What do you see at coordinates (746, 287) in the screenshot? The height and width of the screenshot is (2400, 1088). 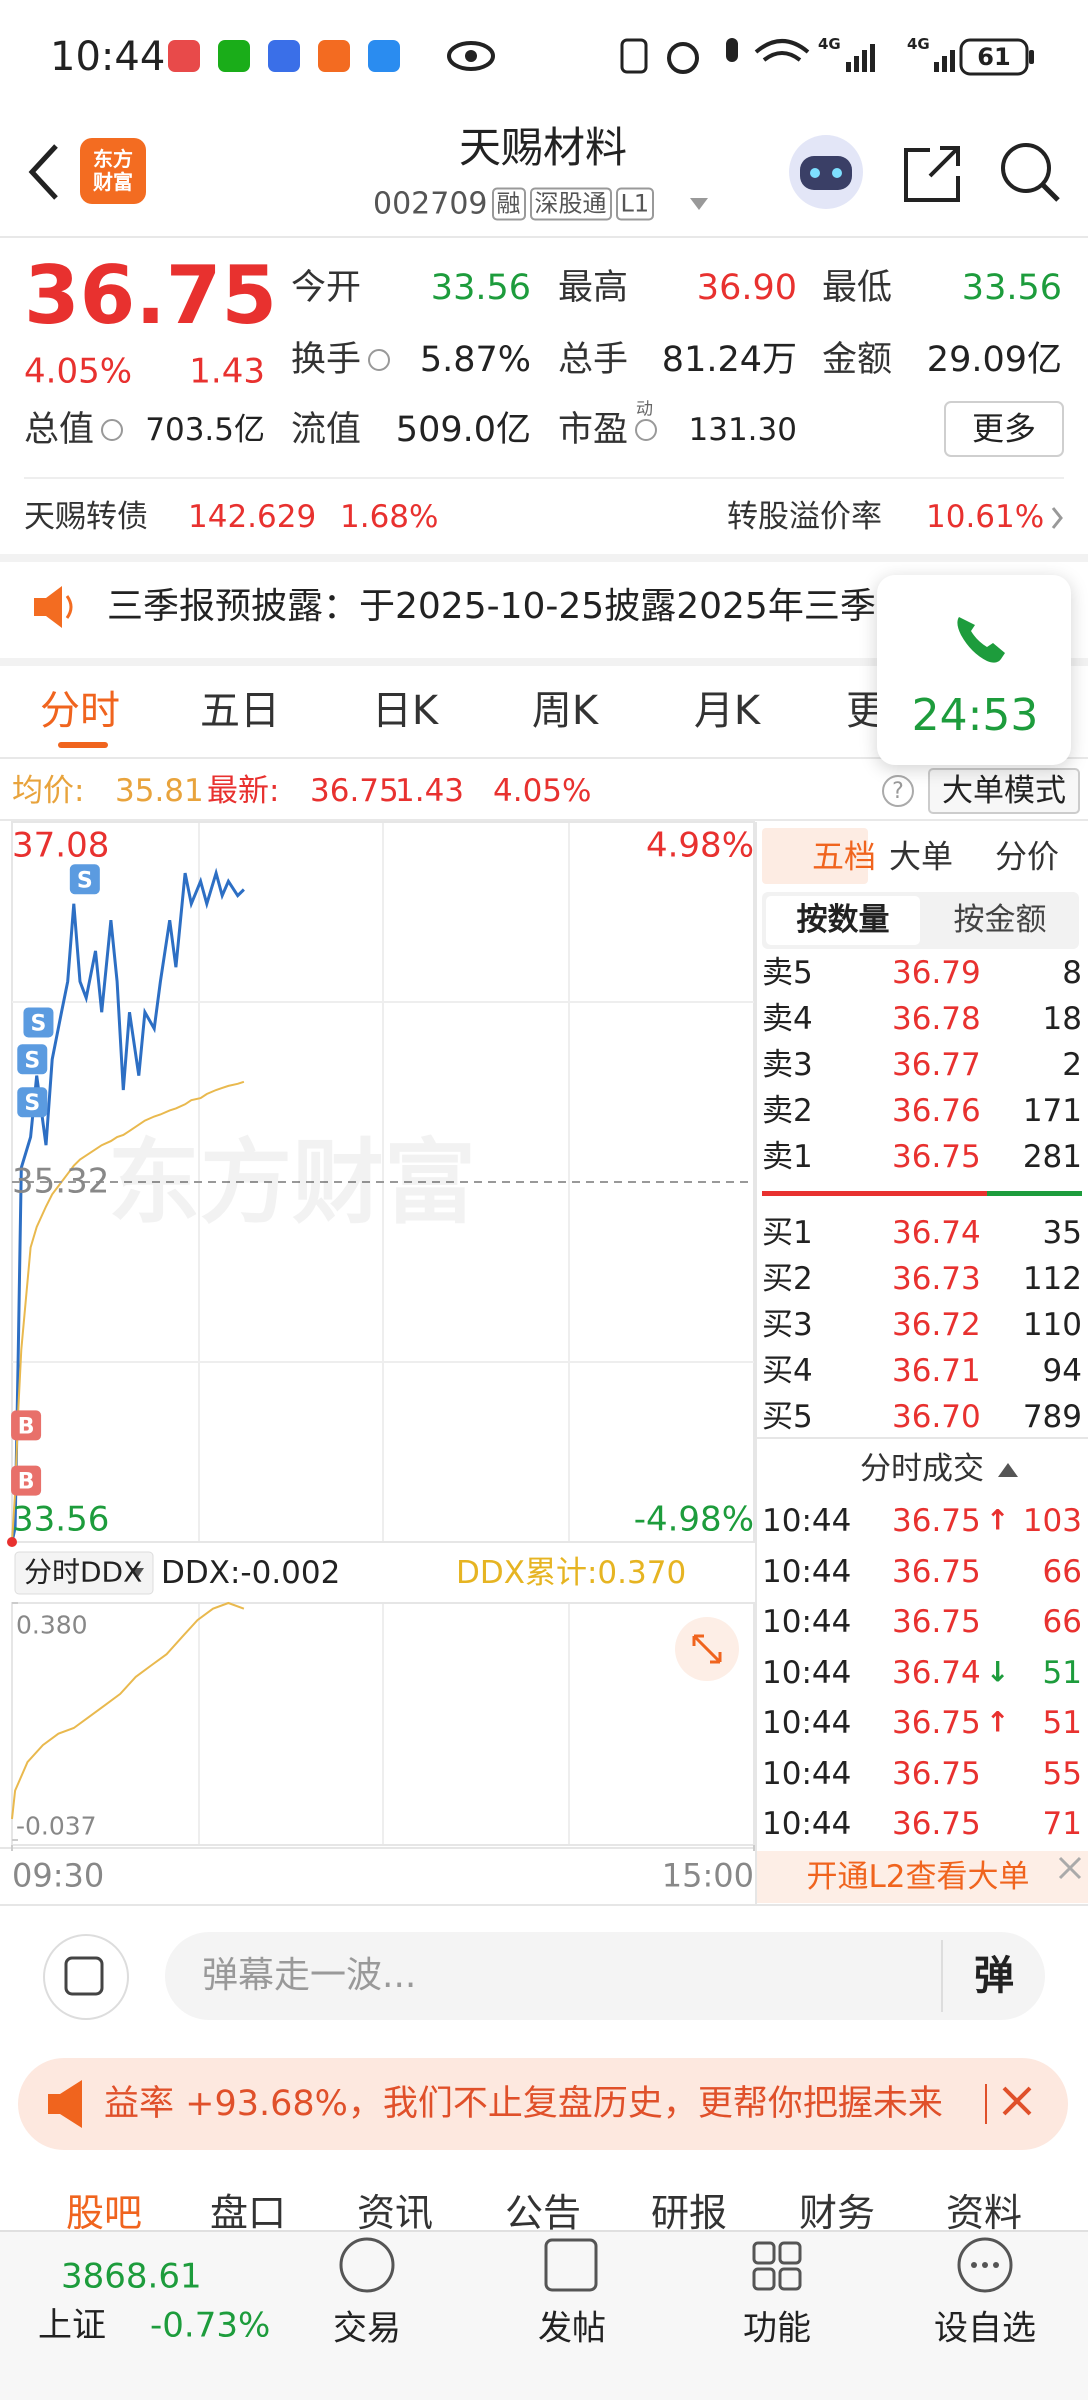 I see `field-value: 36.90` at bounding box center [746, 287].